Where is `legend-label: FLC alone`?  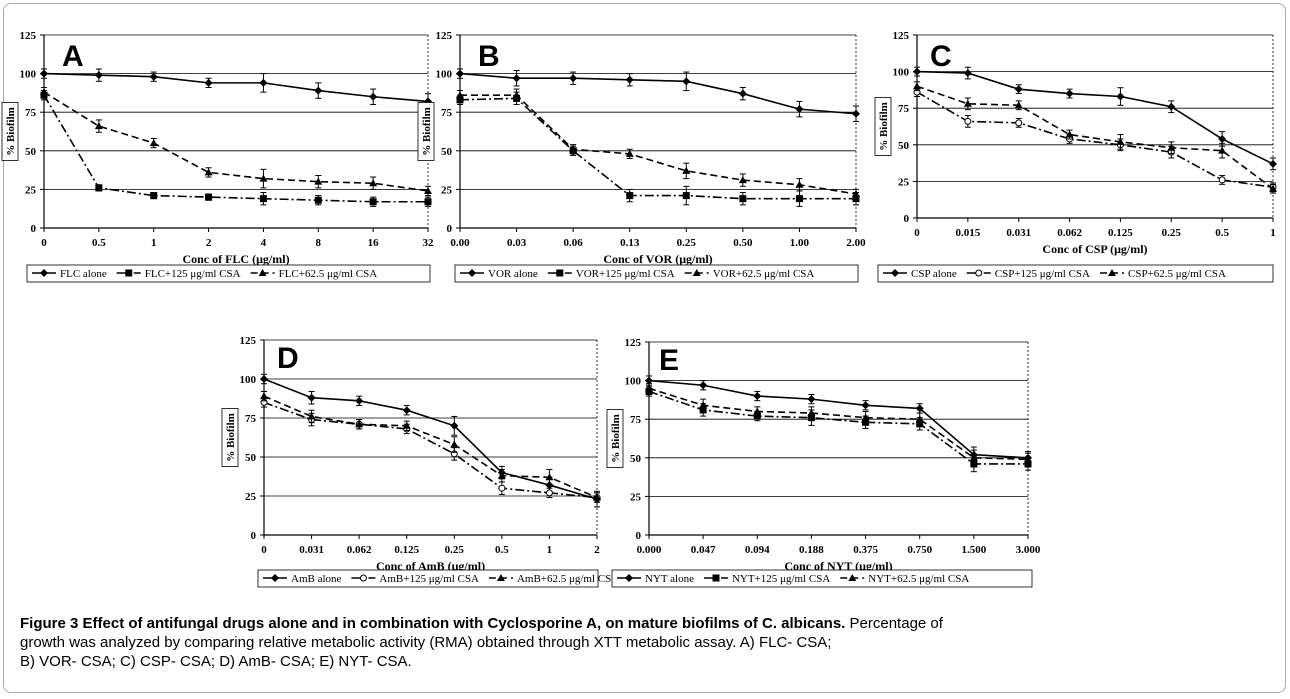
legend-label: FLC alone is located at coordinates (83, 274).